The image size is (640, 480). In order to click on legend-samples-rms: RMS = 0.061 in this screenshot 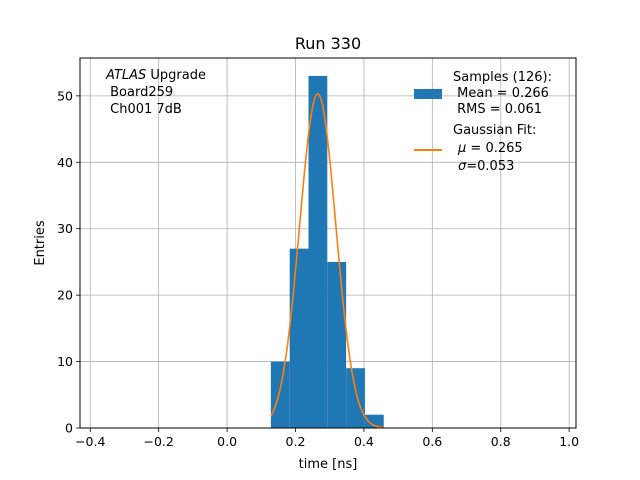, I will do `click(497, 109)`.